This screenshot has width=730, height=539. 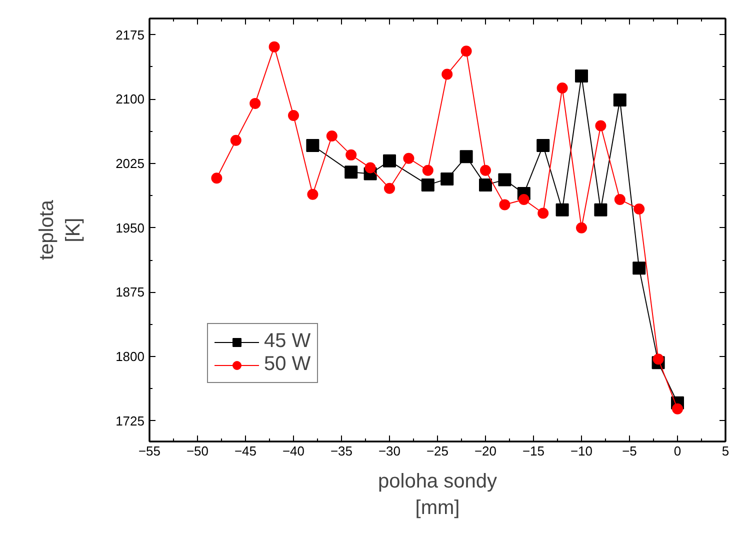 What do you see at coordinates (287, 364) in the screenshot?
I see `legend-label: 50 W` at bounding box center [287, 364].